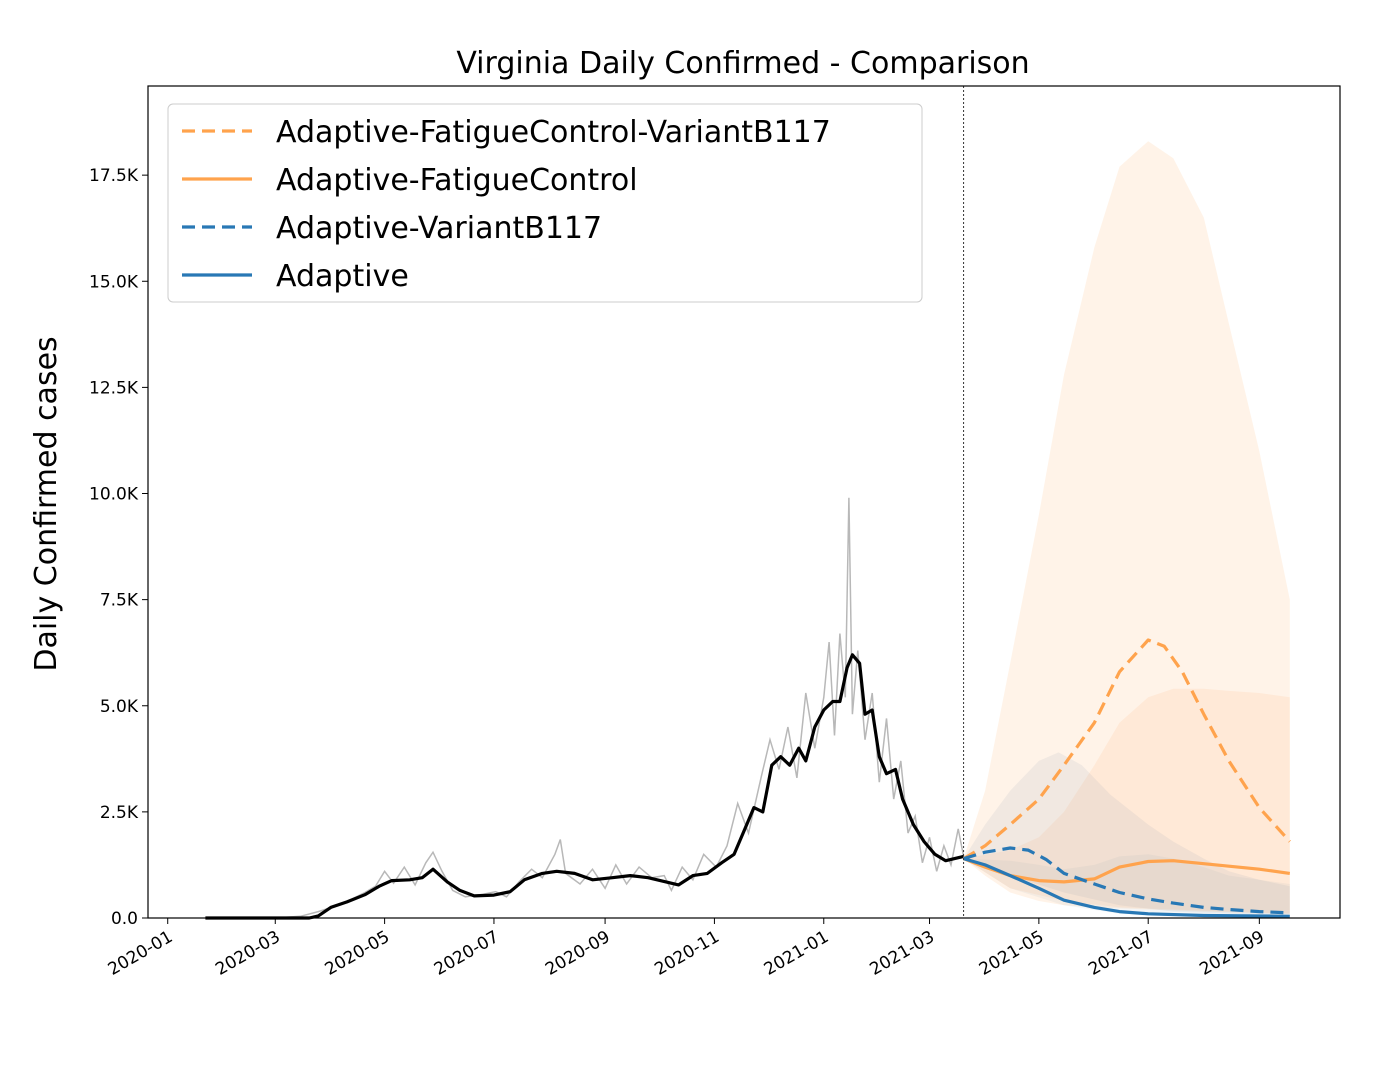 This screenshot has height=1080, width=1386. What do you see at coordinates (553, 132) in the screenshot?
I see `legend-label: Adaptive-FatigueControl-VariantB117` at bounding box center [553, 132].